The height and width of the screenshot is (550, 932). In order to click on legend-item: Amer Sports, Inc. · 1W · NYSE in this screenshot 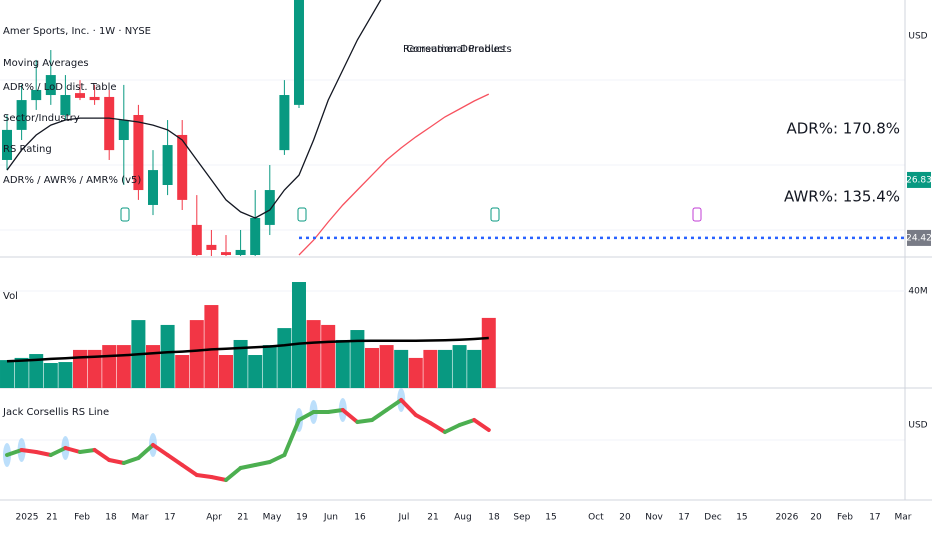, I will do `click(77, 31)`.